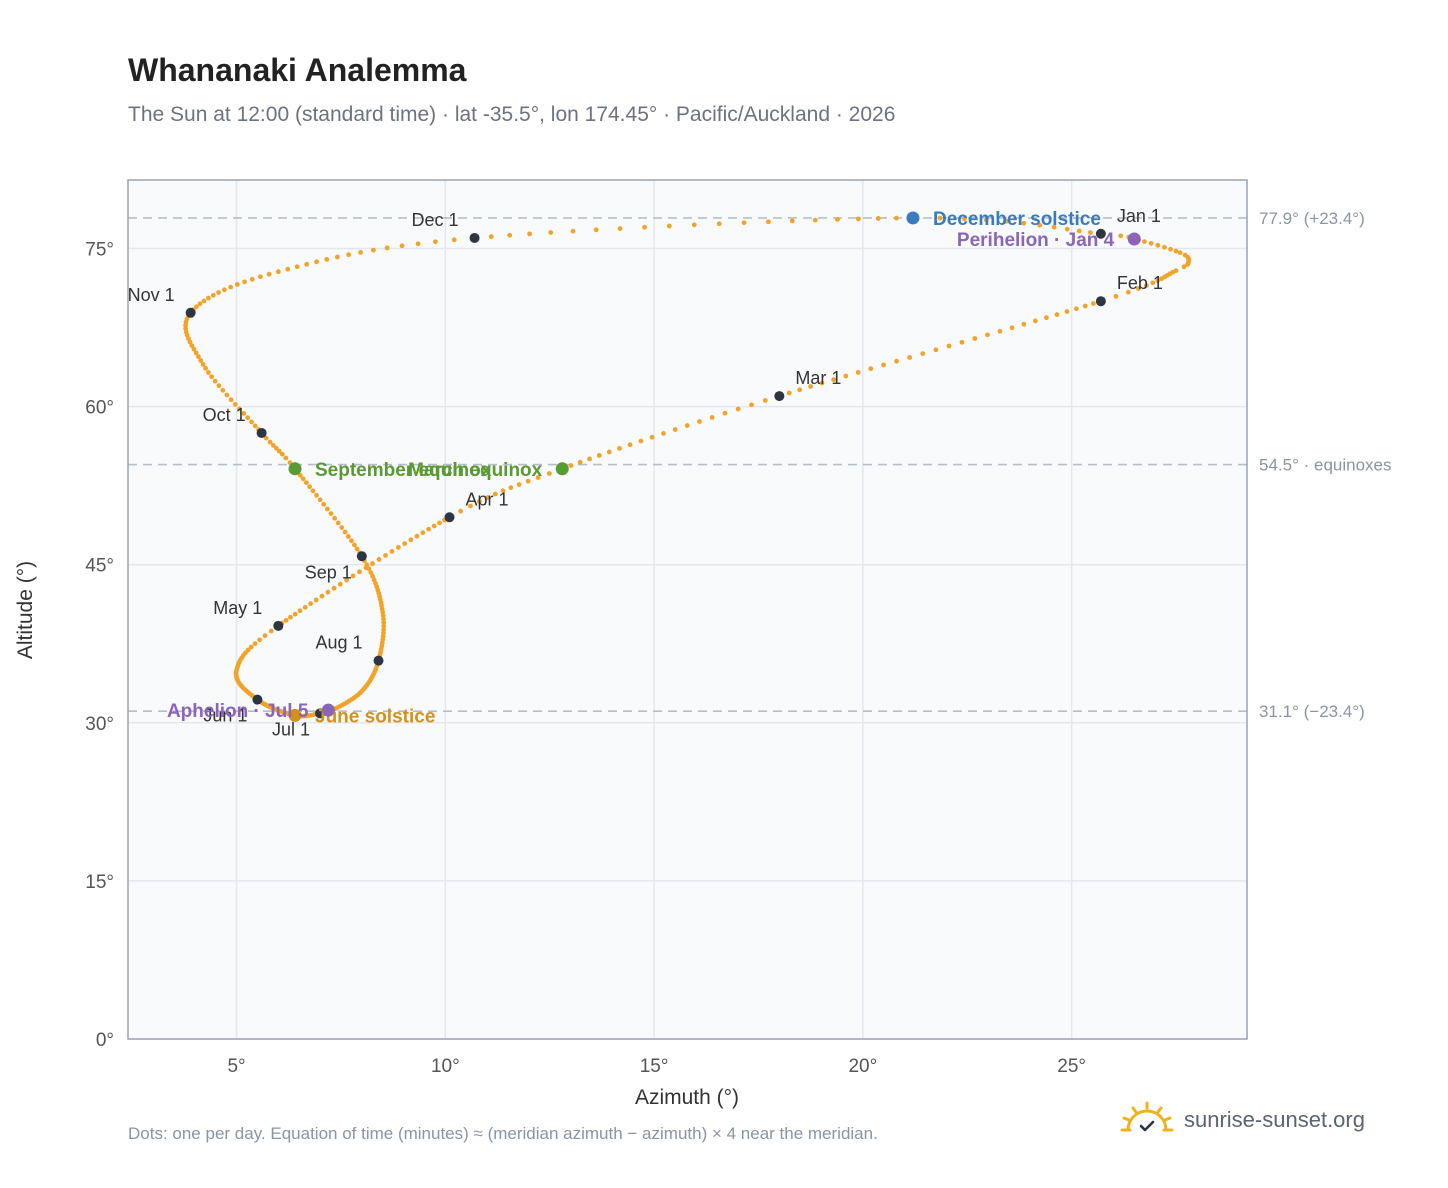  I want to click on x-tick-label: 25°, so click(1071, 1066).